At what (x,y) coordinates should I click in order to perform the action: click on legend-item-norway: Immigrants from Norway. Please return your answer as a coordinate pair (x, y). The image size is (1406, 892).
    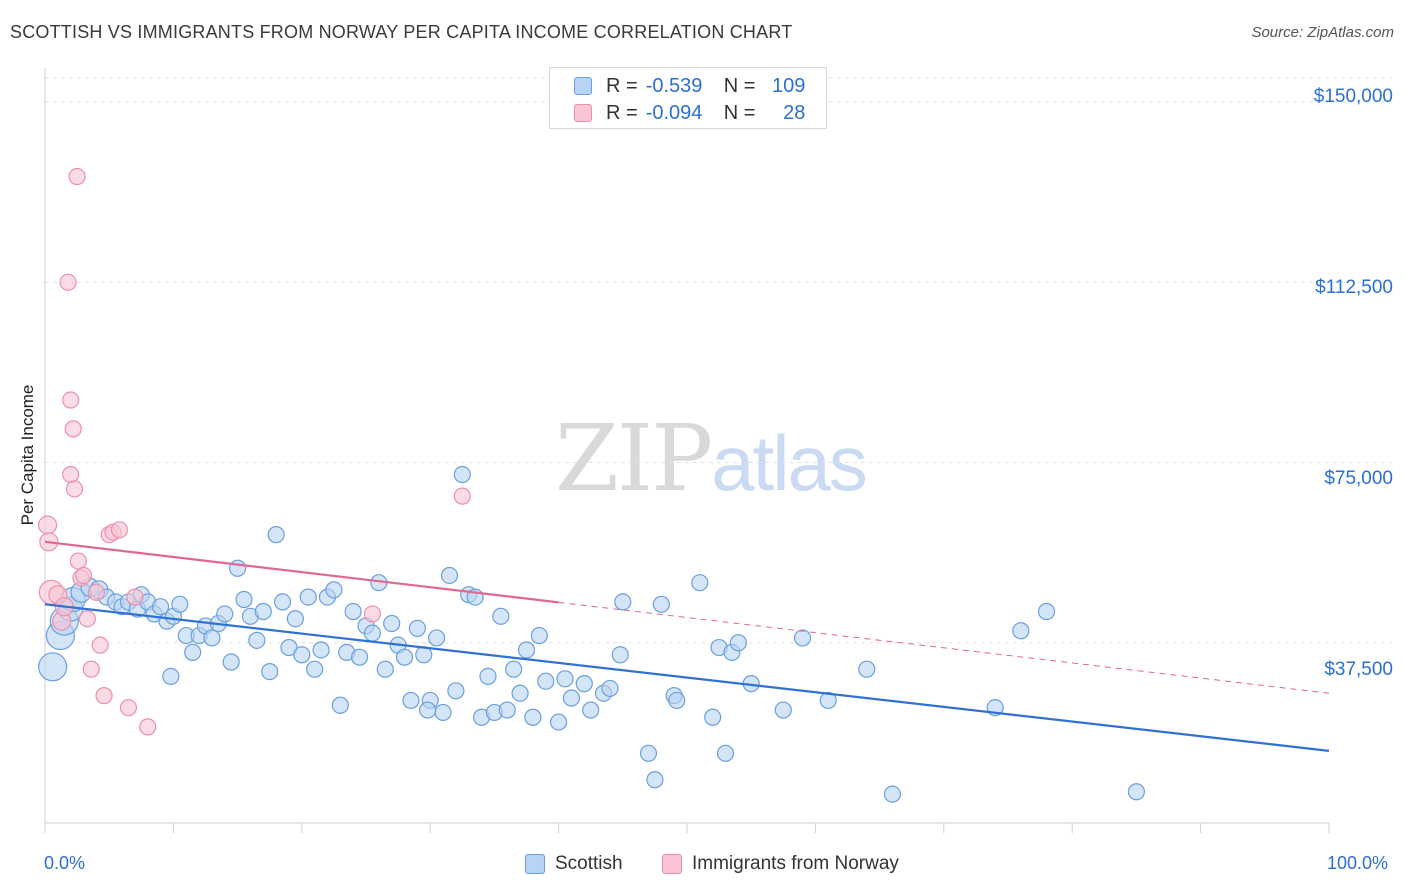
    Looking at the image, I should click on (780, 864).